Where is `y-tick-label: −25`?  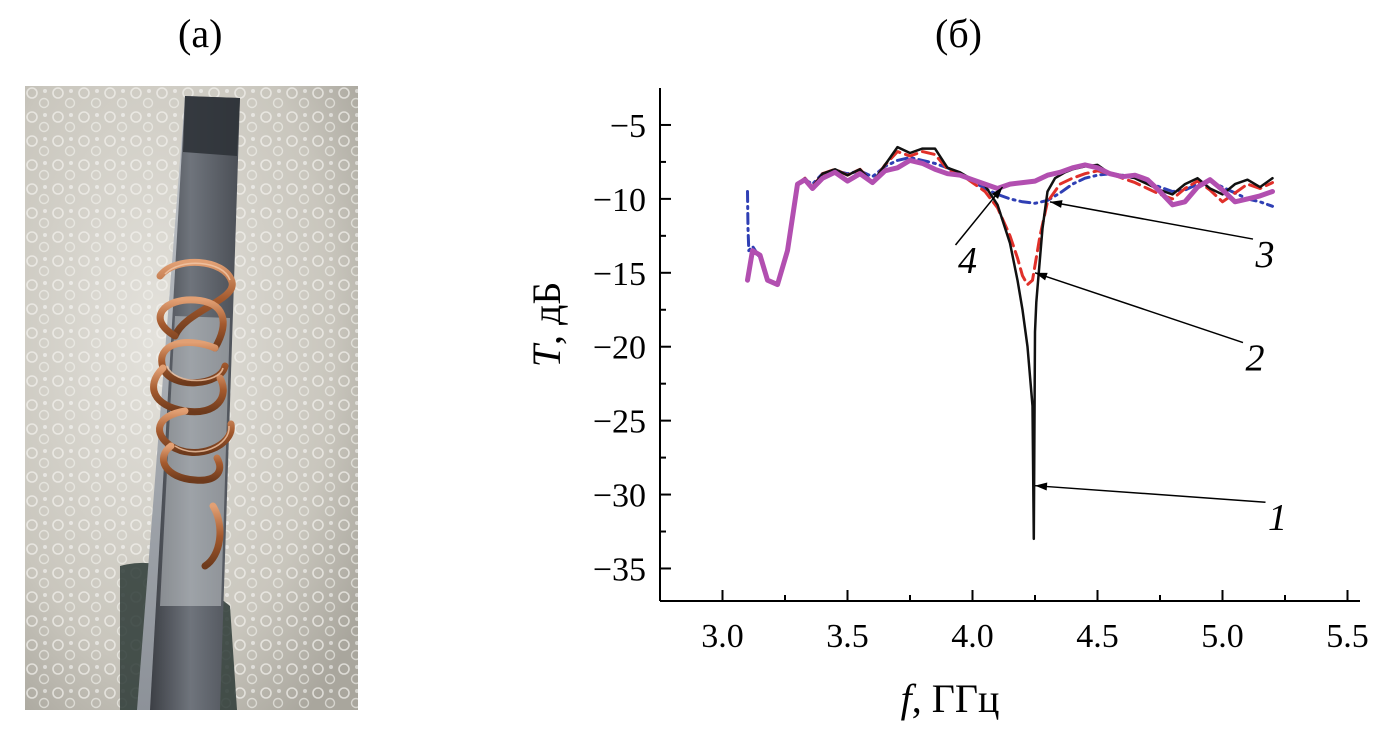
y-tick-label: −25 is located at coordinates (619, 422).